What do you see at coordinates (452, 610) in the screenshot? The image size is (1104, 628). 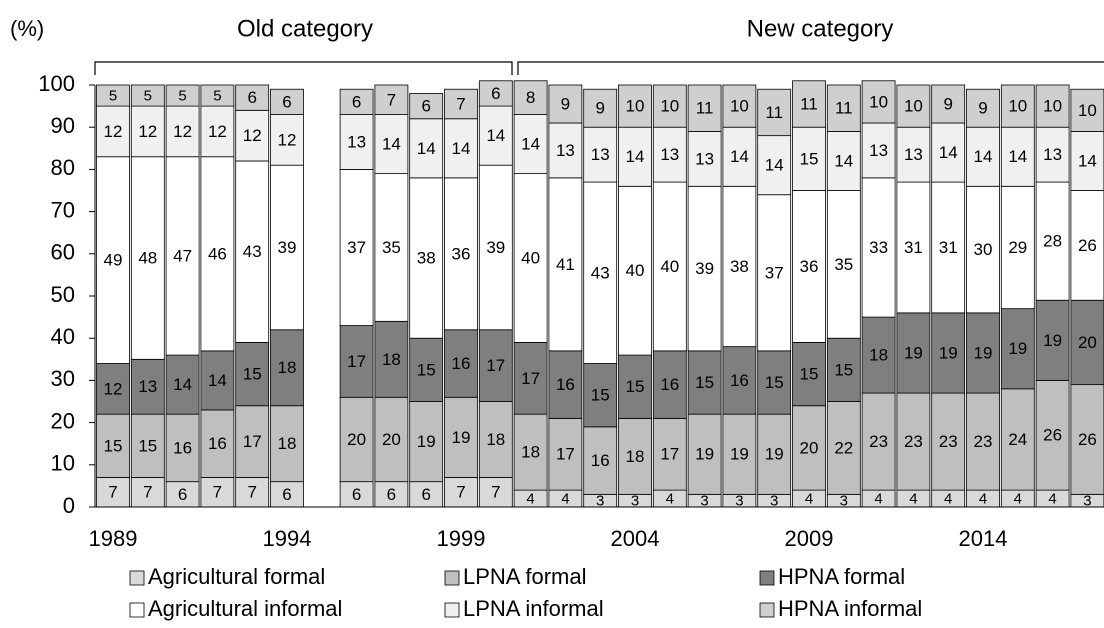 I see `legend-swatch` at bounding box center [452, 610].